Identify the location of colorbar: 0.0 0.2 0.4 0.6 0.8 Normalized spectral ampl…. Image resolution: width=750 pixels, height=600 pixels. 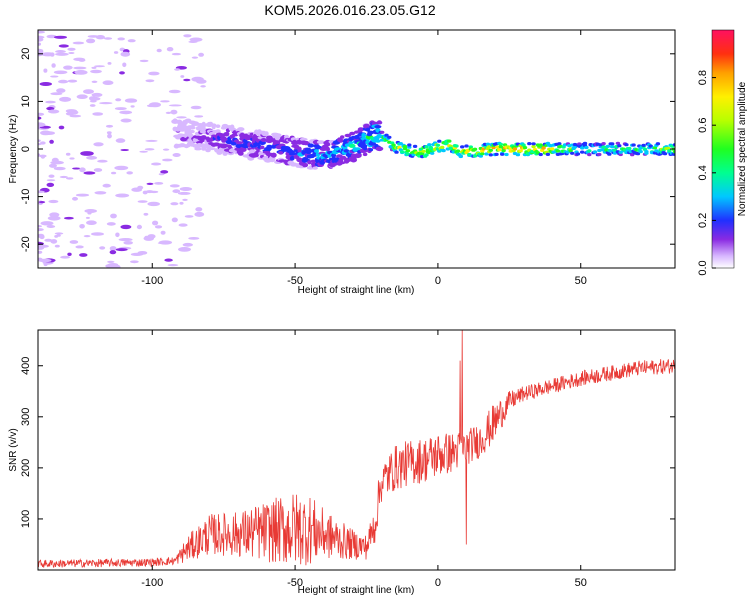
(722, 152).